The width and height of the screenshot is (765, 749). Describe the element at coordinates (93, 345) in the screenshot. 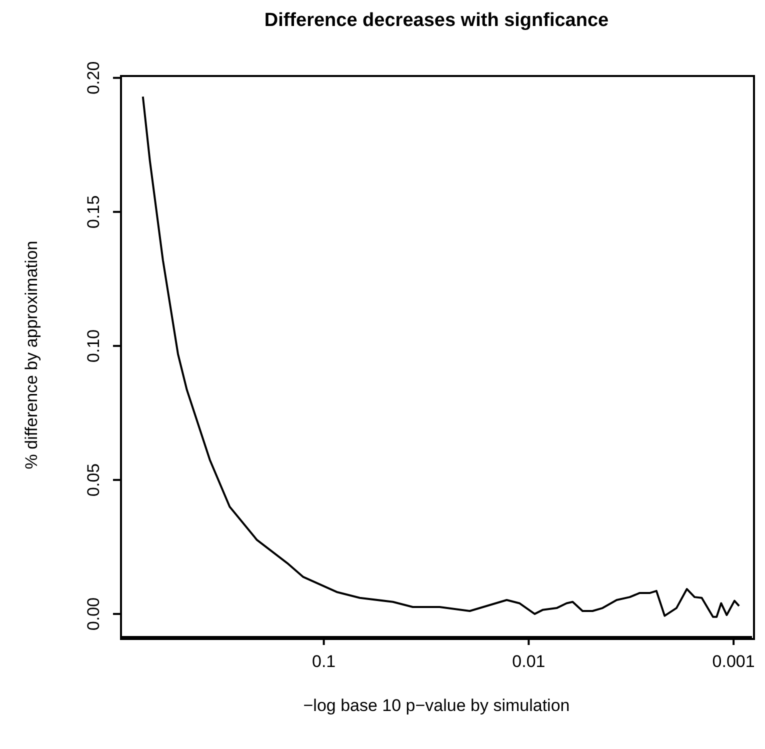

I see `y-tick-label: 0.10` at that location.